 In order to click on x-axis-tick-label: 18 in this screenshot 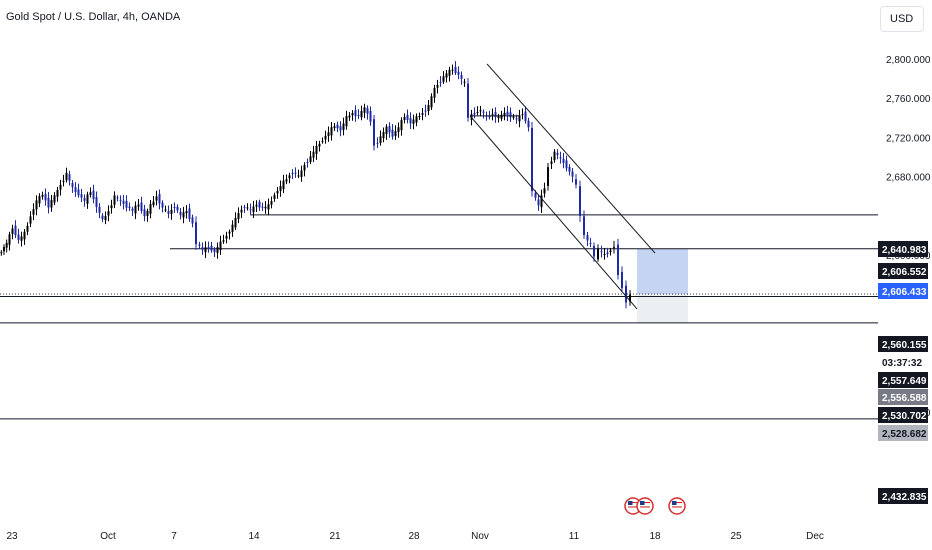, I will do `click(655, 536)`.